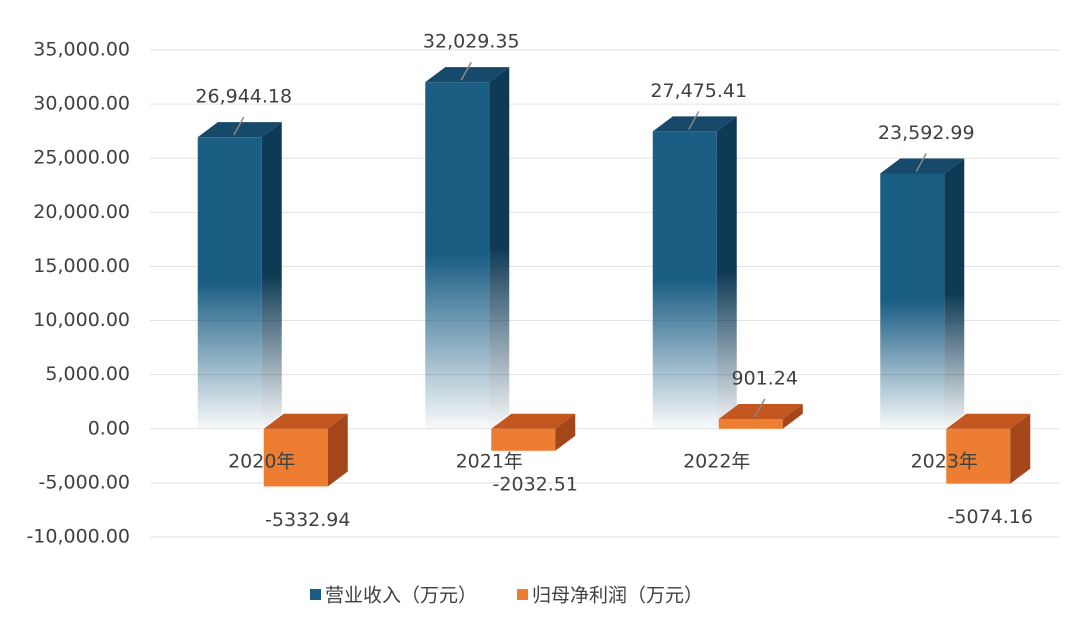 This screenshot has height=622, width=1080. What do you see at coordinates (87, 374) in the screenshot?
I see `y-tick-label: 5,000.00` at bounding box center [87, 374].